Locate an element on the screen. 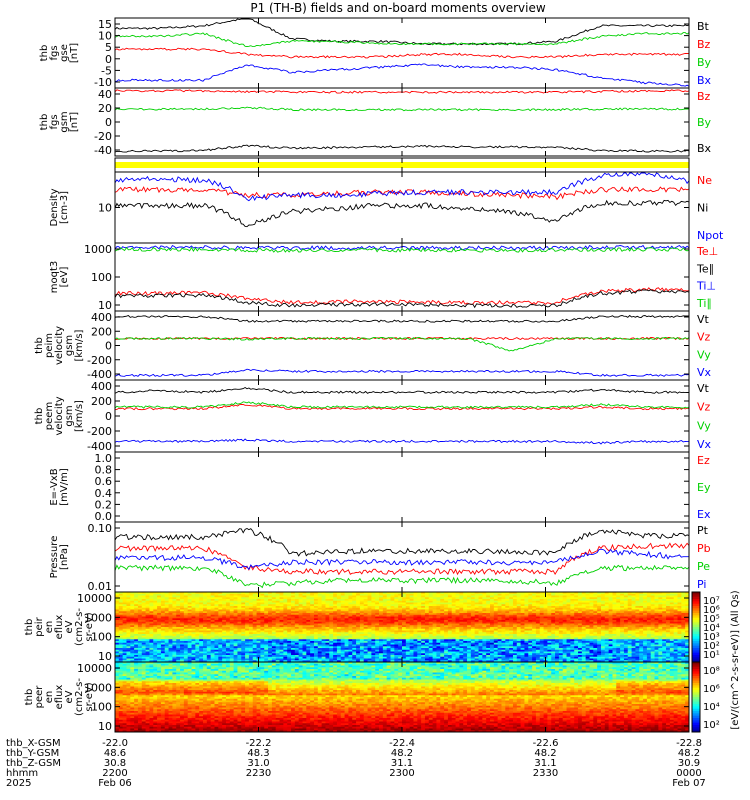  legend-Ey: Ey is located at coordinates (704, 487).